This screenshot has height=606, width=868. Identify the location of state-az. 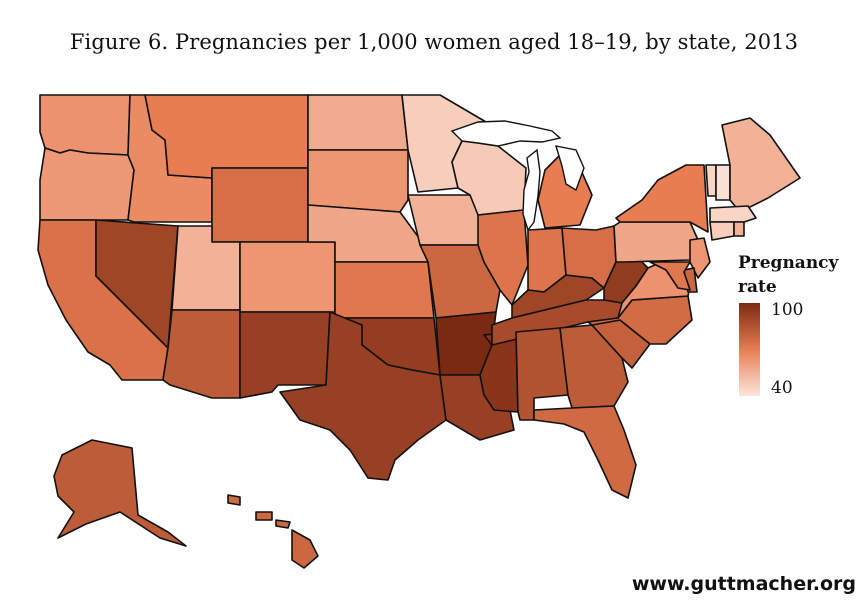
(201, 354).